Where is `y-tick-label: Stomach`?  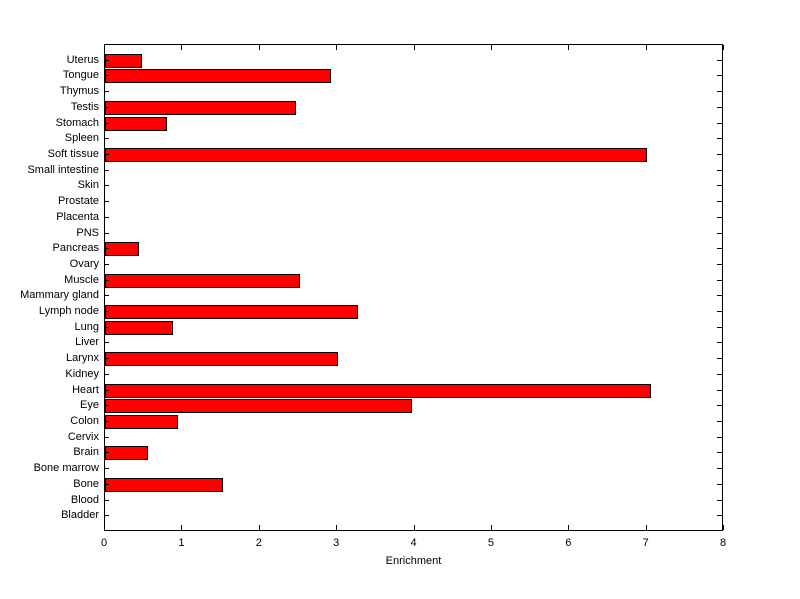 y-tick-label: Stomach is located at coordinates (77, 122).